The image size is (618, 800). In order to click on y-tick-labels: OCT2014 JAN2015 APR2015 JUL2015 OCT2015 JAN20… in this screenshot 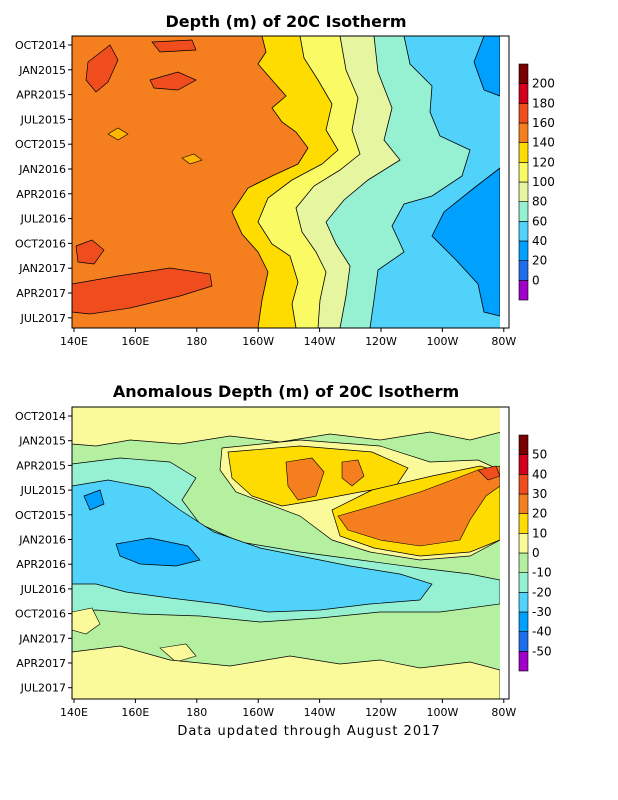, I will do `click(43, 552)`.